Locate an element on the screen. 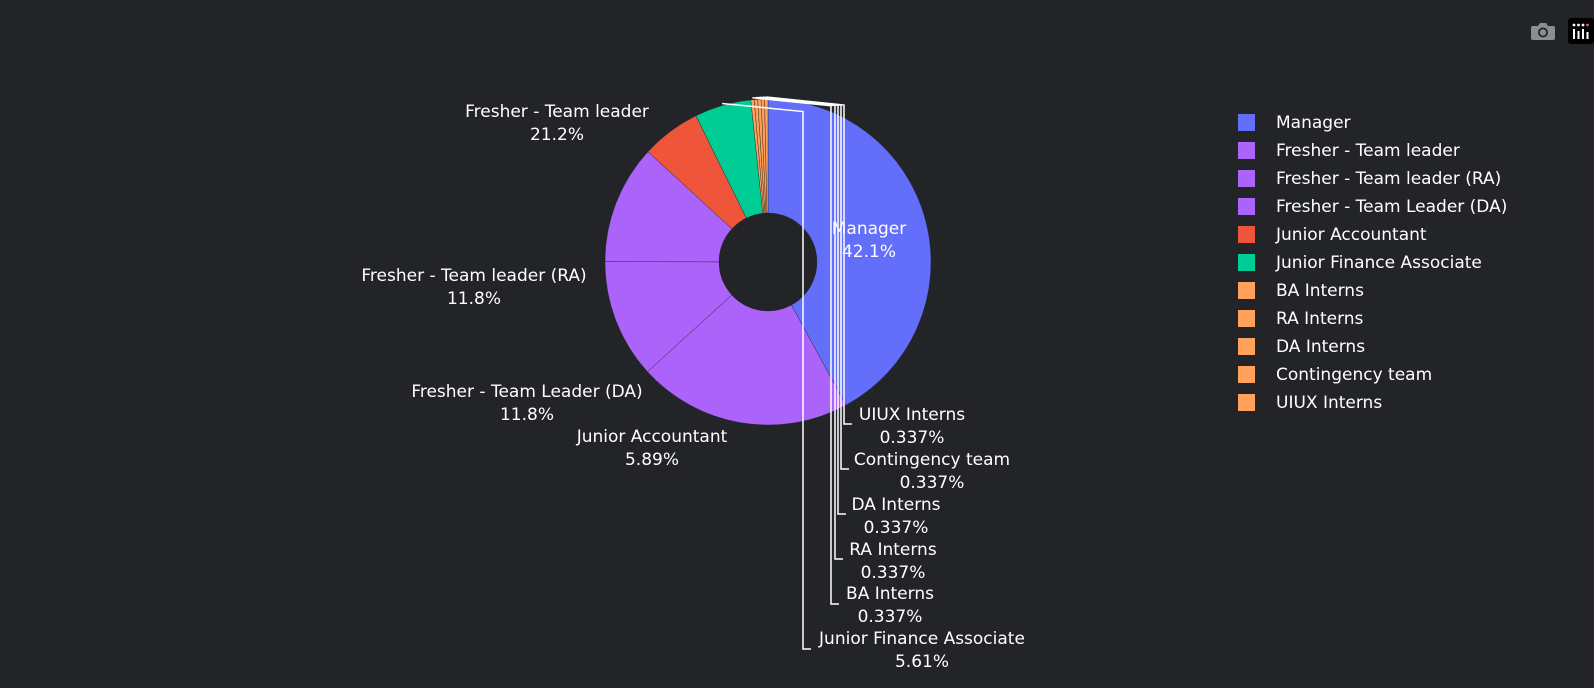  slice-label-uiux-interns: UIUX Interns is located at coordinates (912, 415).